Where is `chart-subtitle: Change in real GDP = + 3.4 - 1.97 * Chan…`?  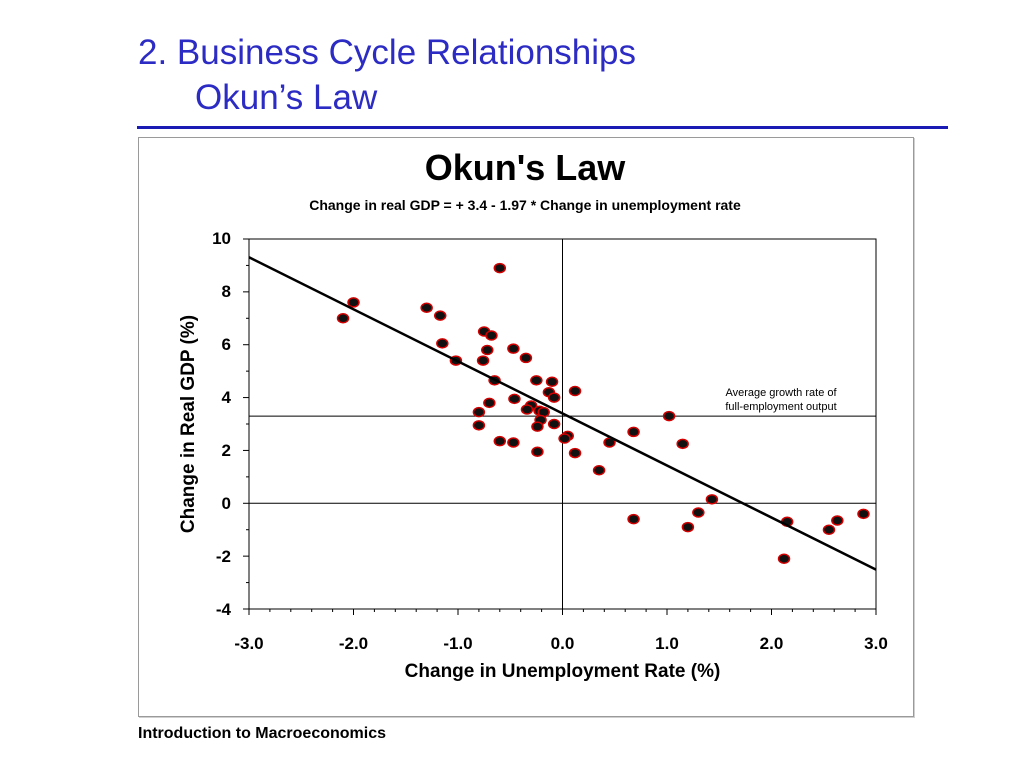 chart-subtitle: Change in real GDP = + 3.4 - 1.97 * Chan… is located at coordinates (525, 205).